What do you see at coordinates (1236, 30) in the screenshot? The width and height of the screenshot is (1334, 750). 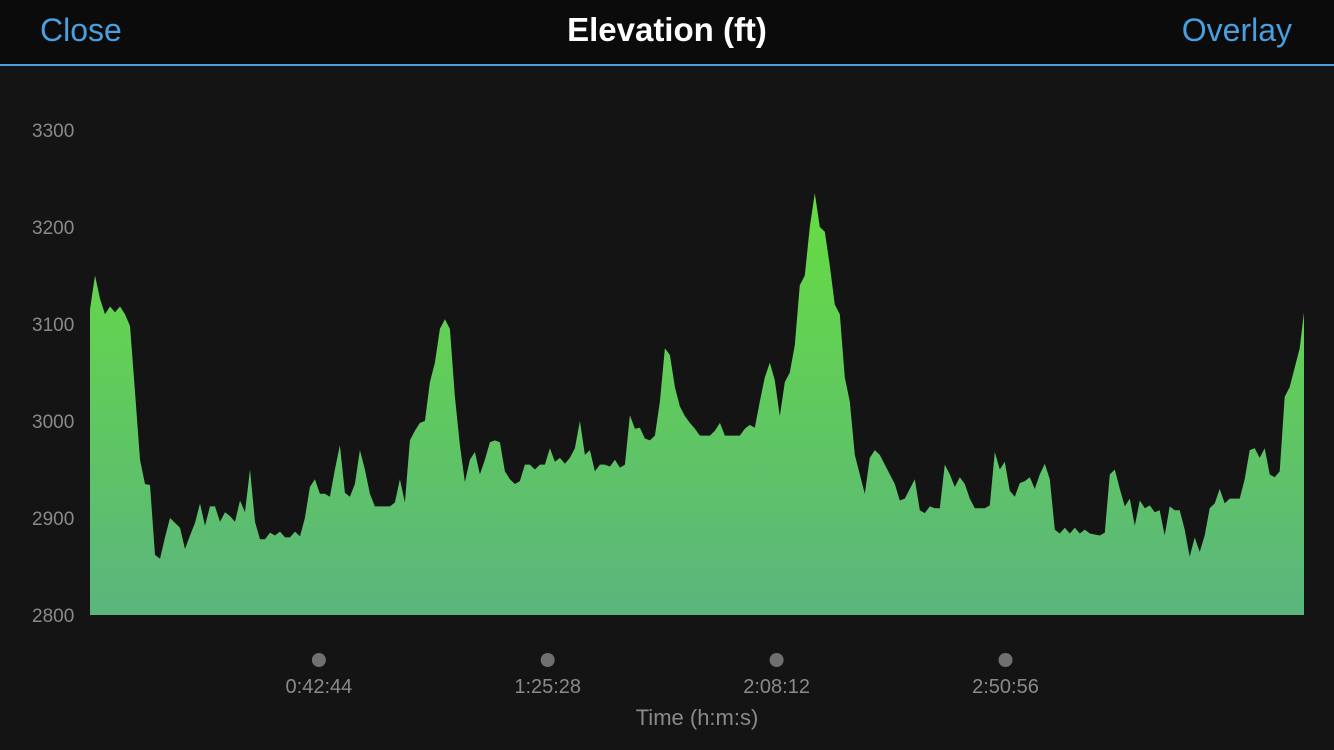 I see `overlay-button: Overlay` at bounding box center [1236, 30].